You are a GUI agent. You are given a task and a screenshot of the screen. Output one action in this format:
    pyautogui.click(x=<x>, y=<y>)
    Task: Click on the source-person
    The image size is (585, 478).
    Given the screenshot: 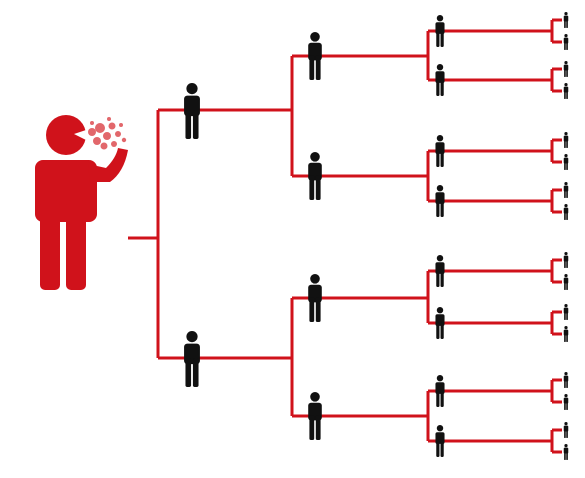 What is the action you would take?
    pyautogui.click(x=81, y=202)
    